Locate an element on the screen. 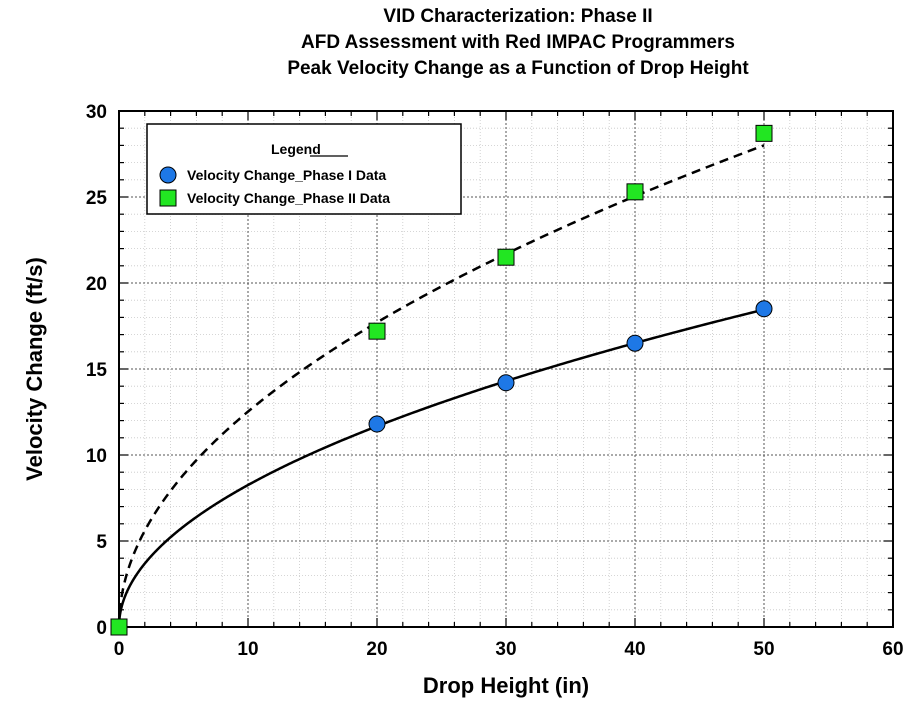 The height and width of the screenshot is (706, 910). x-tick-label: 40 is located at coordinates (634, 649).